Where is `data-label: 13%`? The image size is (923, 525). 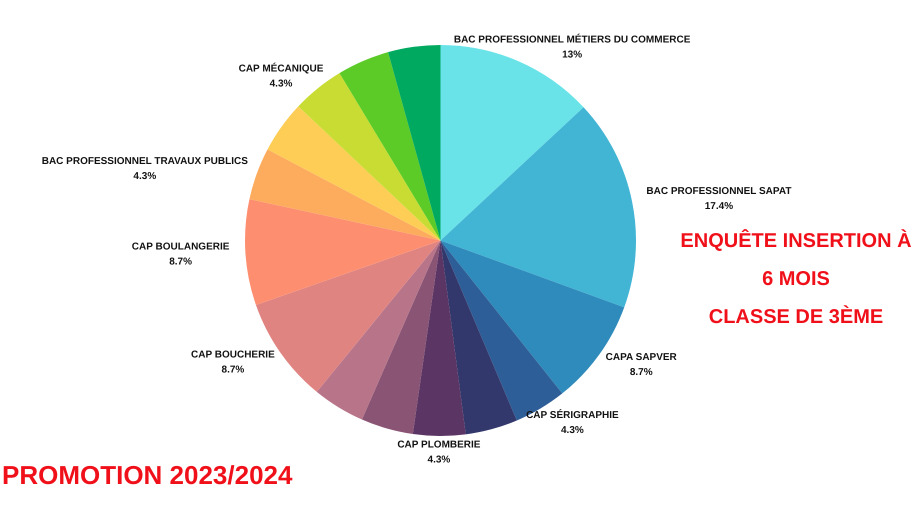
data-label: 13% is located at coordinates (572, 54).